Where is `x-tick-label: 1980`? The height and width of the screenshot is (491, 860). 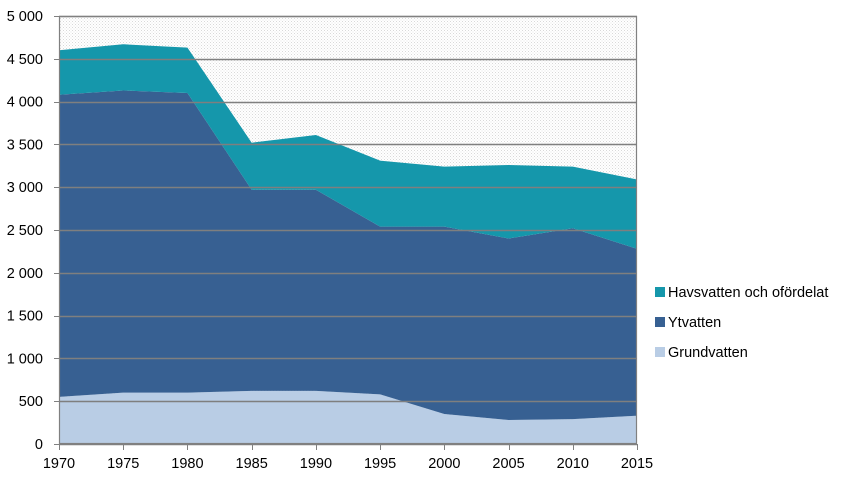
x-tick-label: 1980 is located at coordinates (187, 464).